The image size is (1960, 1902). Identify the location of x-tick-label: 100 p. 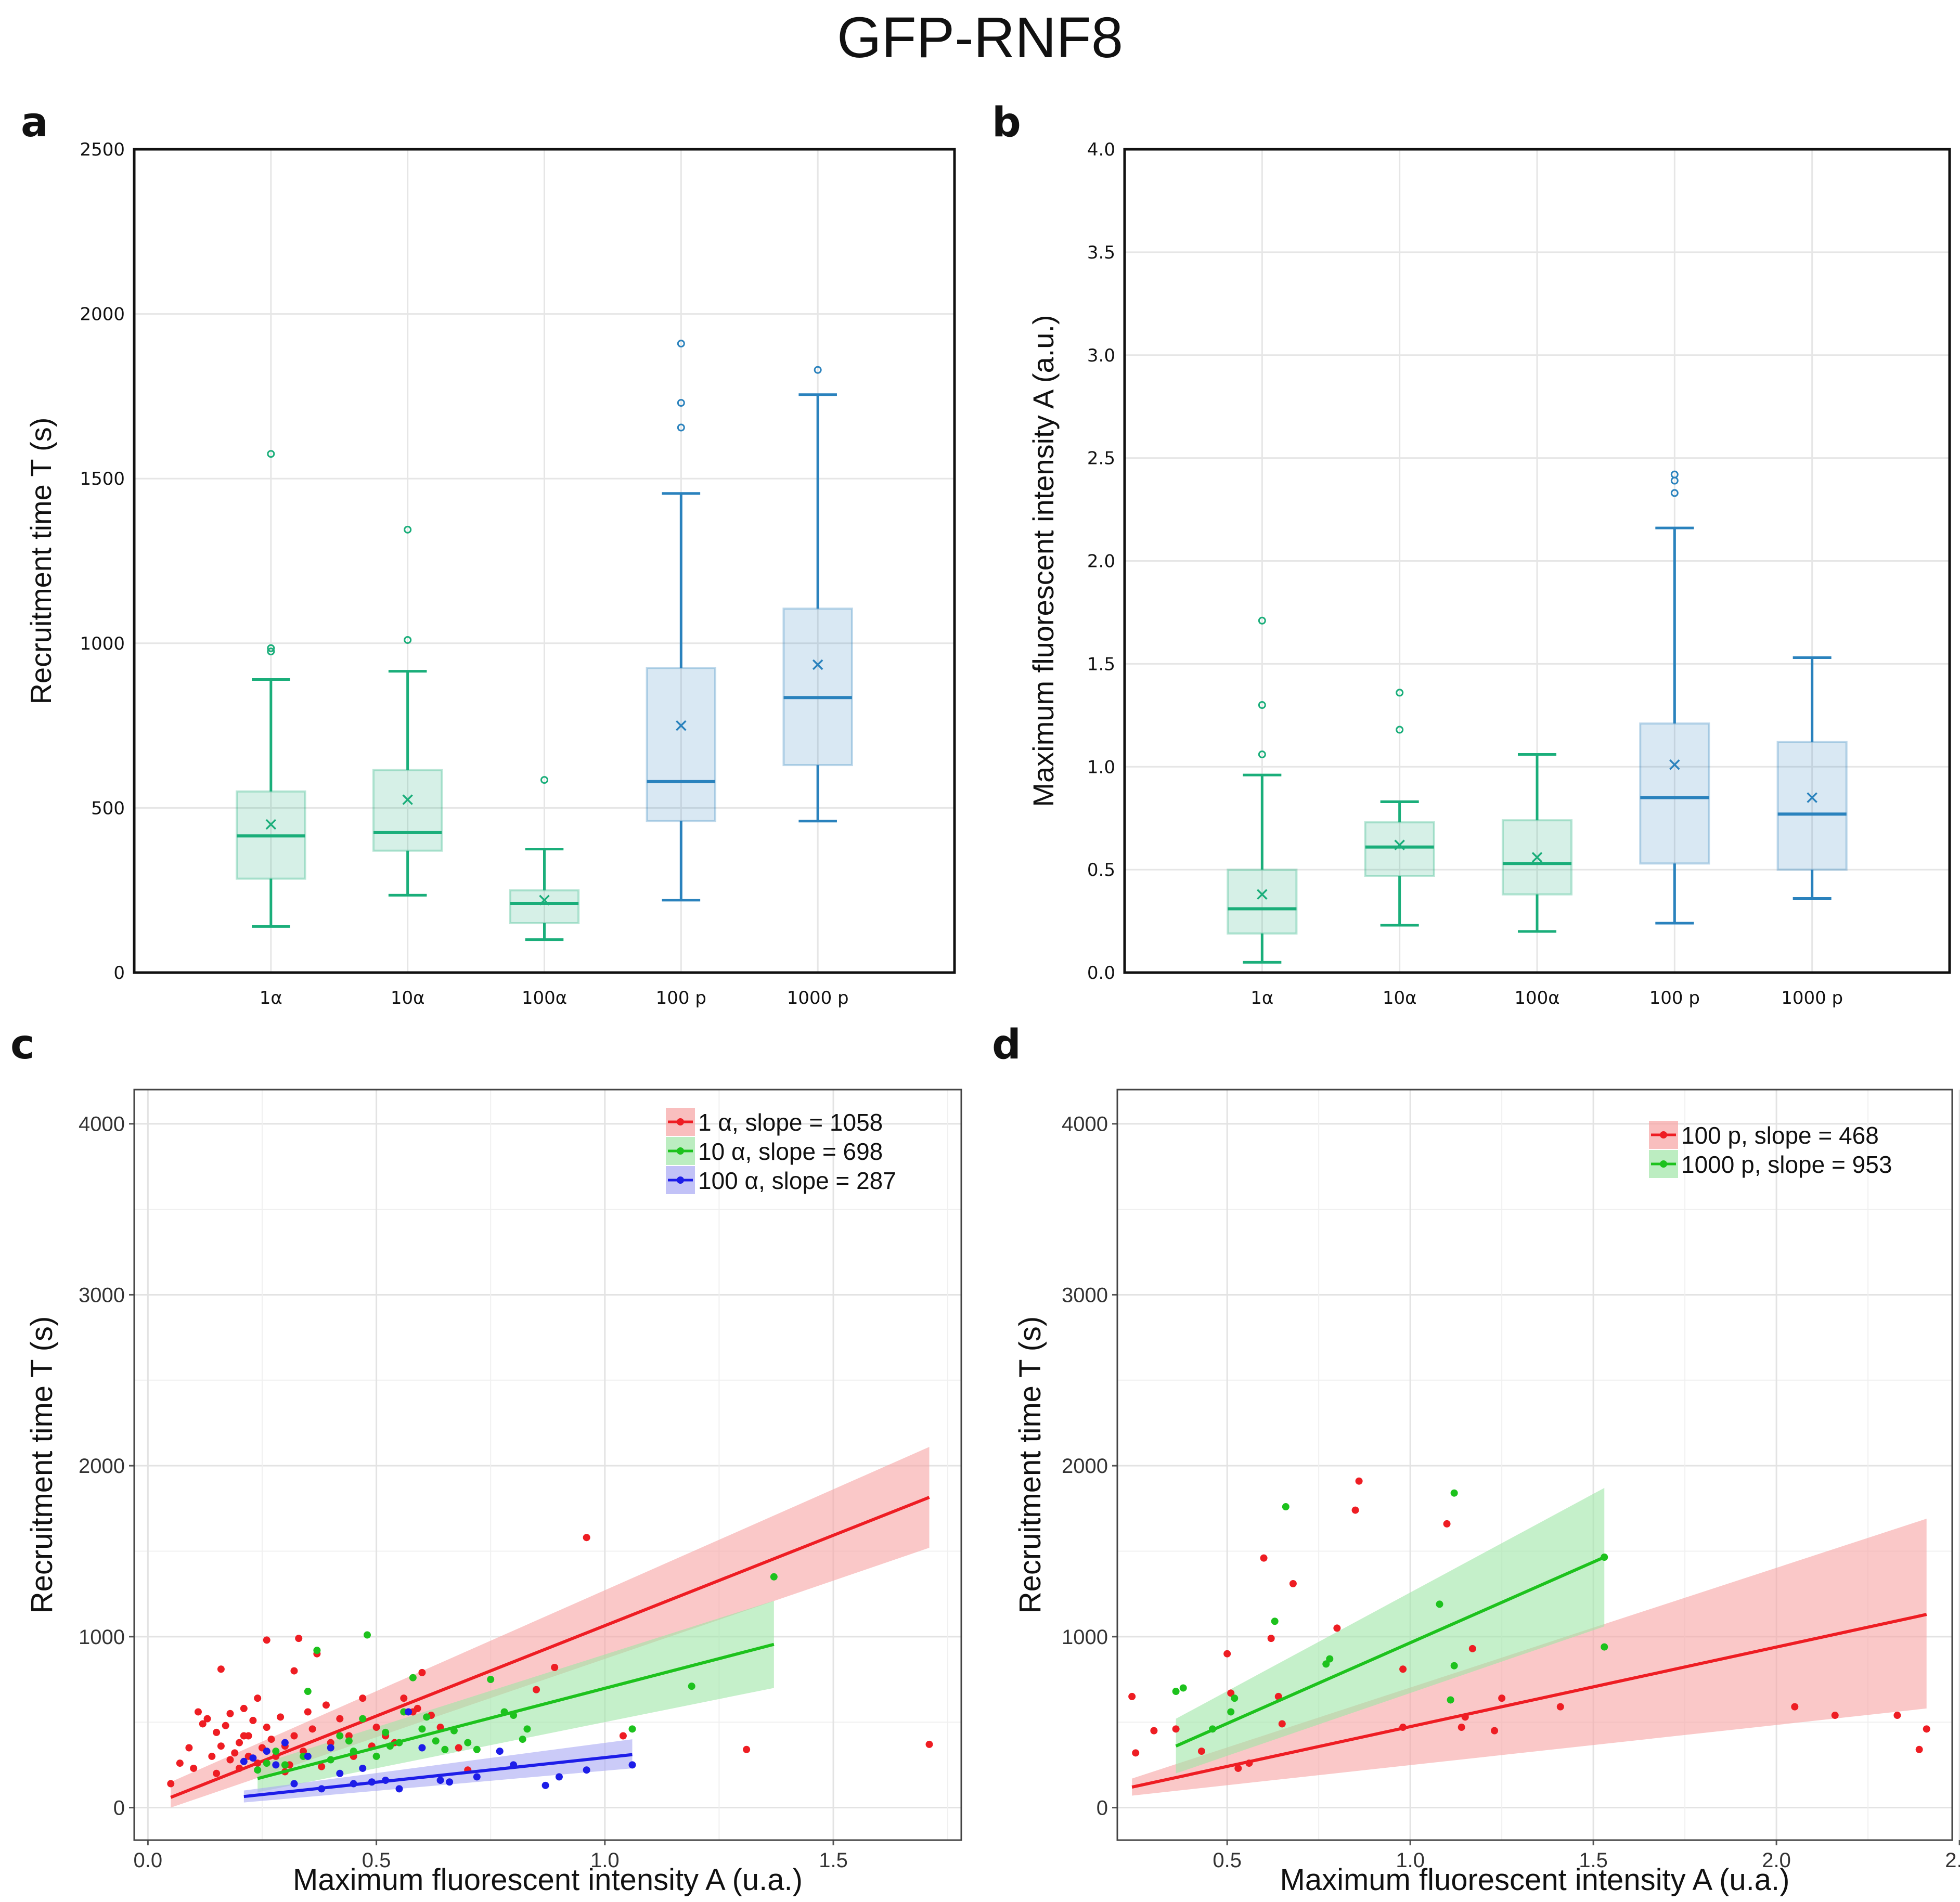
(681, 998).